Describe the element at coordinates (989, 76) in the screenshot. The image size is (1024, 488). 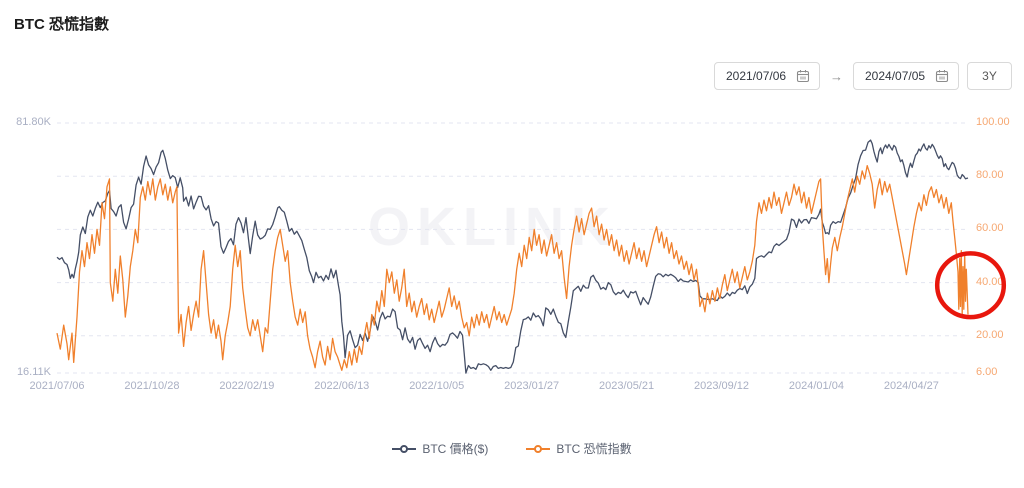
I see `range-3y-button: 3Y` at that location.